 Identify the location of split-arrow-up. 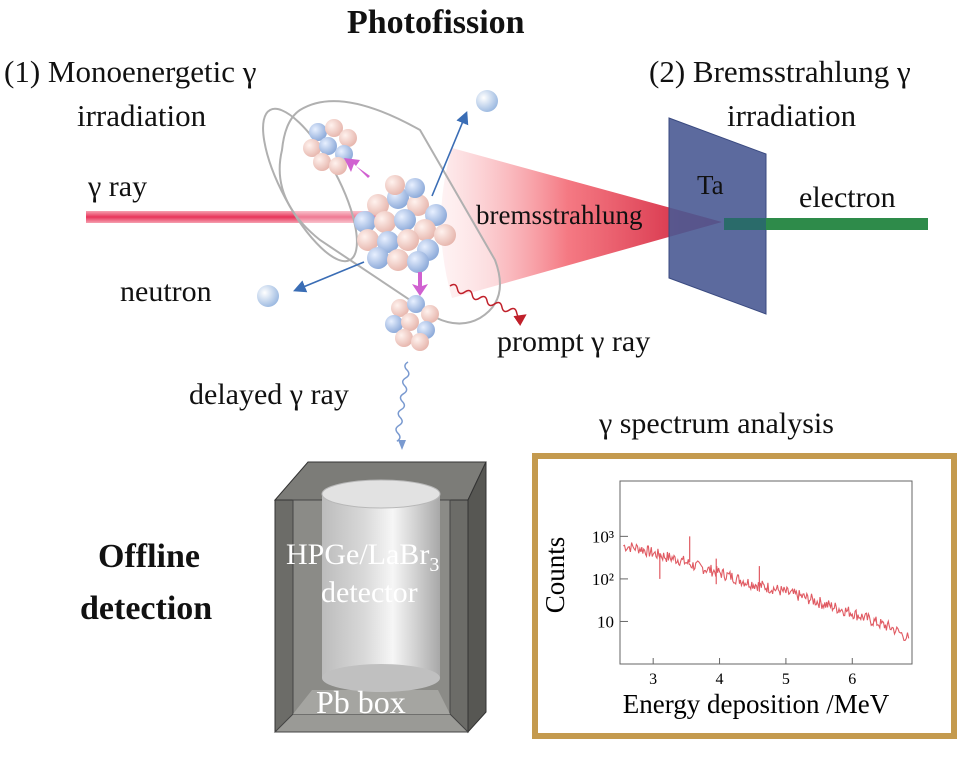
(357, 168).